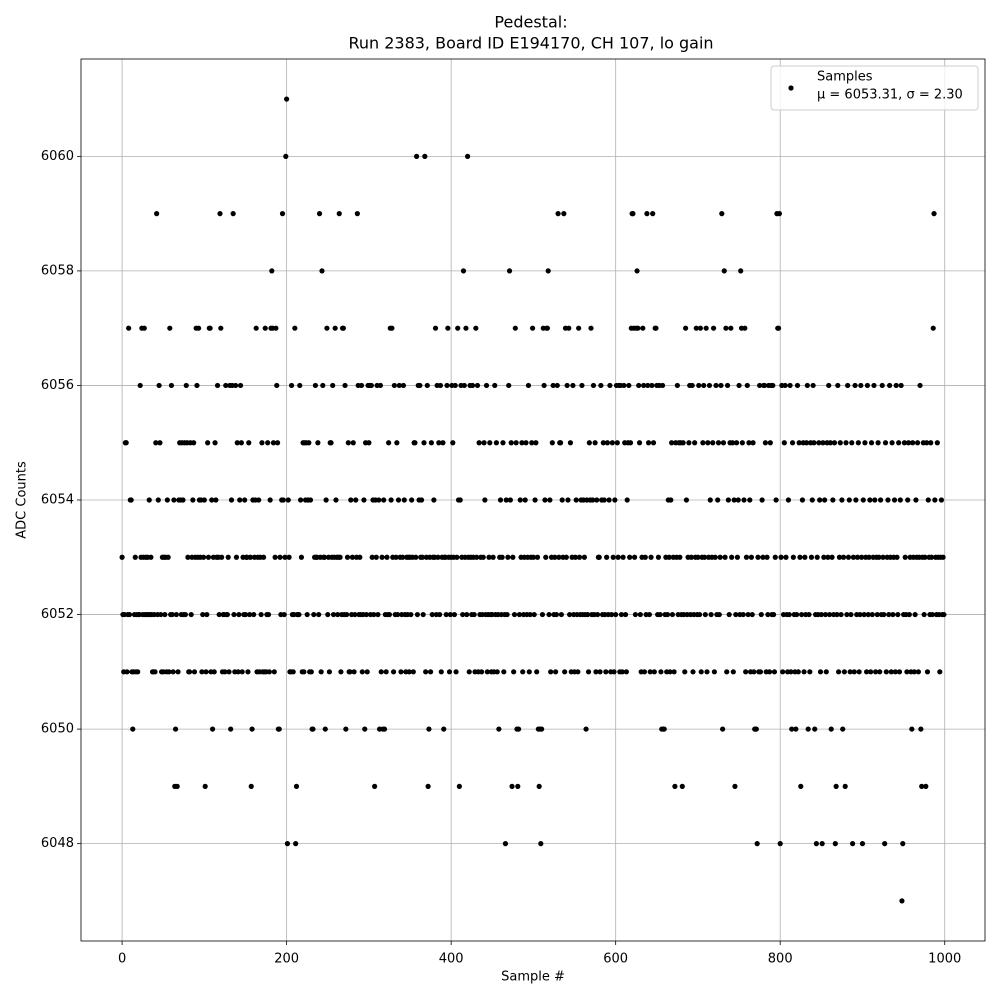 The width and height of the screenshot is (1000, 1000). Describe the element at coordinates (57, 614) in the screenshot. I see `y-tick-label: 6052` at that location.